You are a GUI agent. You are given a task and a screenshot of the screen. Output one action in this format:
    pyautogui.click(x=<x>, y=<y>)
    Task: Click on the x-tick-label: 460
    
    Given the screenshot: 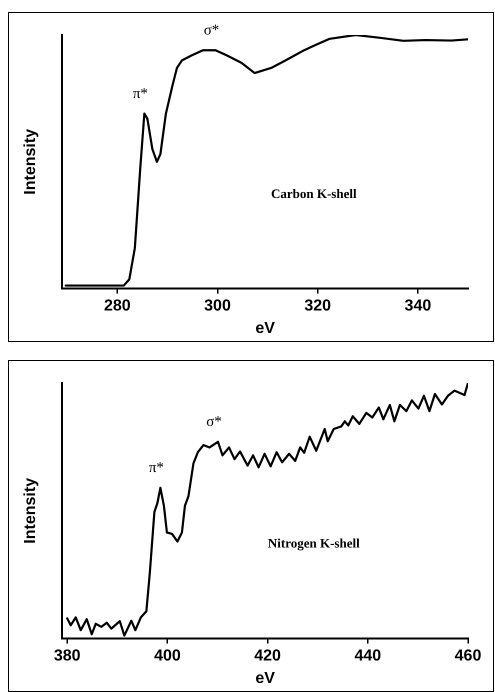 What is the action you would take?
    pyautogui.click(x=468, y=656)
    